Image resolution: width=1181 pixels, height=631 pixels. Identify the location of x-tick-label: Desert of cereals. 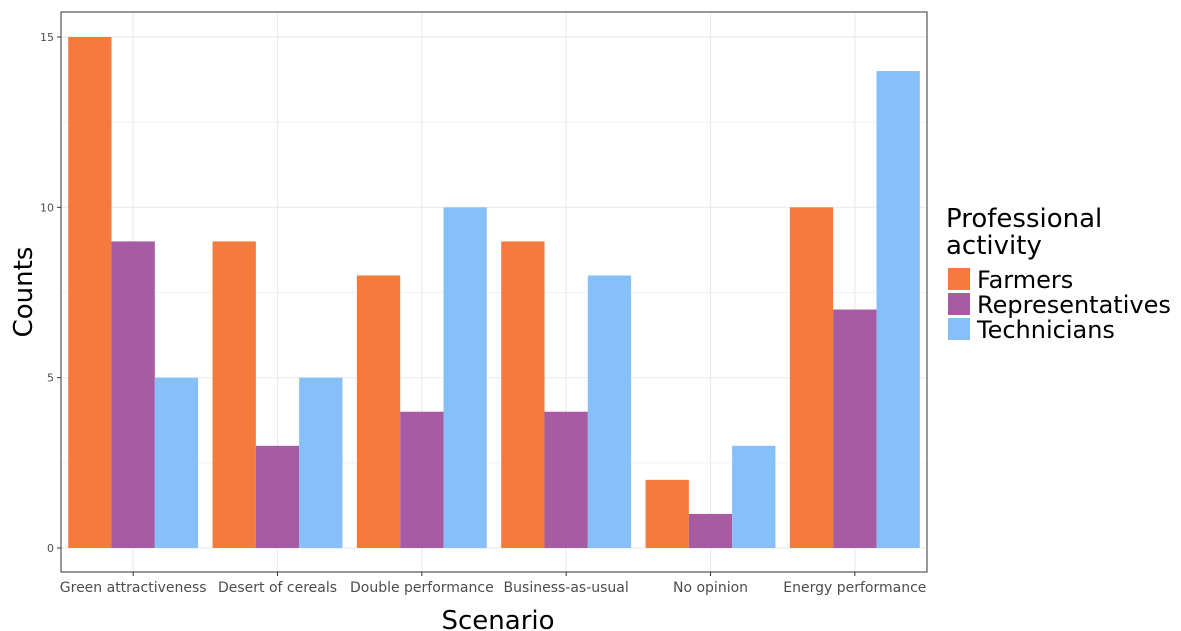
(277, 588).